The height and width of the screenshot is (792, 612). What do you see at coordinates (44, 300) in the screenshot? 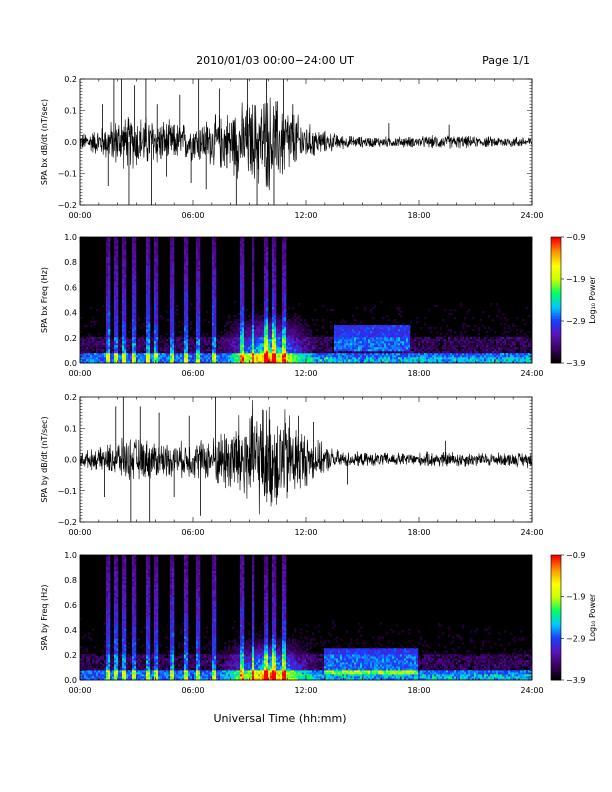
I see `y-axis-label: SPA bx Freq (Hz)` at bounding box center [44, 300].